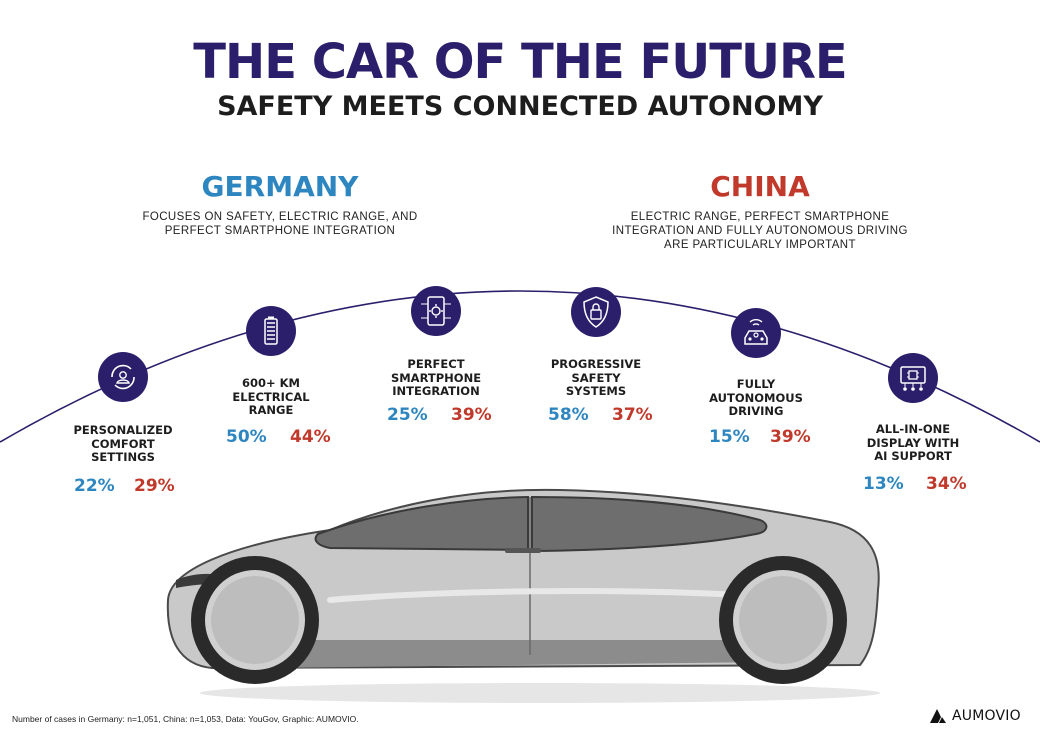 This screenshot has width=1040, height=736. Describe the element at coordinates (154, 486) in the screenshot. I see `china-stat: 29%` at that location.